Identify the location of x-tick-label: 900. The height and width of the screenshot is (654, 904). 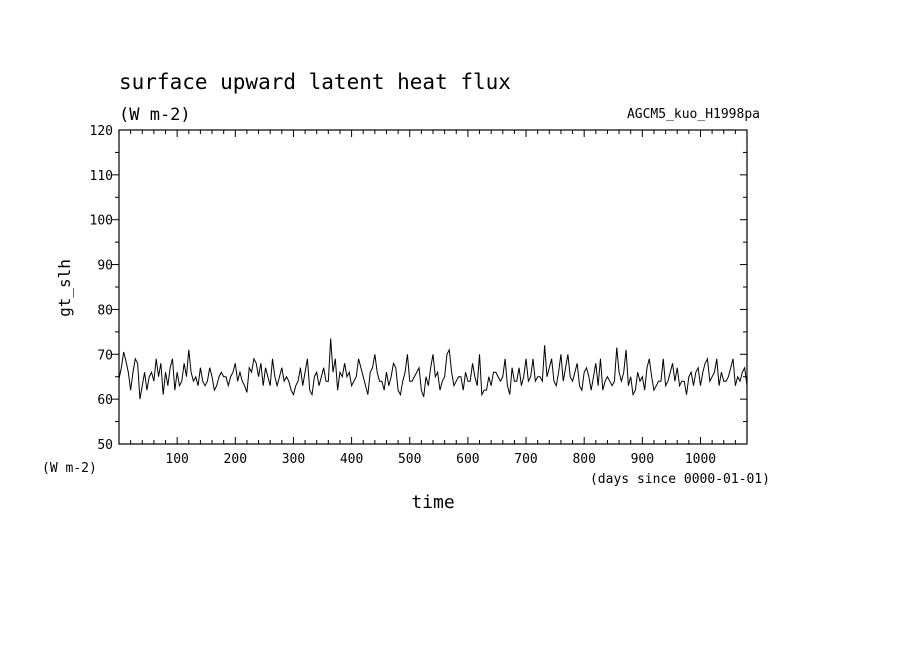
(642, 459).